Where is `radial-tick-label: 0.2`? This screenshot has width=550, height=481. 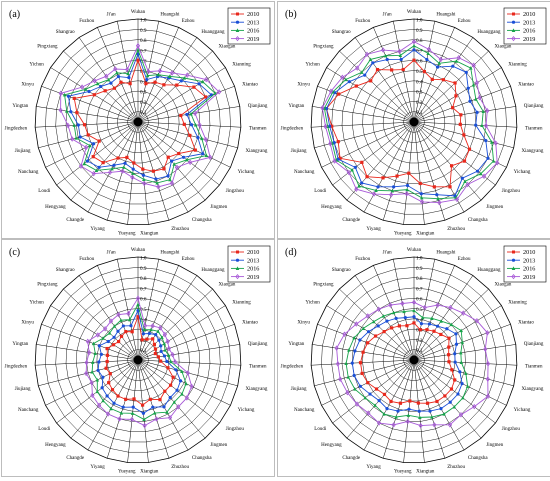
radial-tick-label: 0.2 is located at coordinates (419, 341).